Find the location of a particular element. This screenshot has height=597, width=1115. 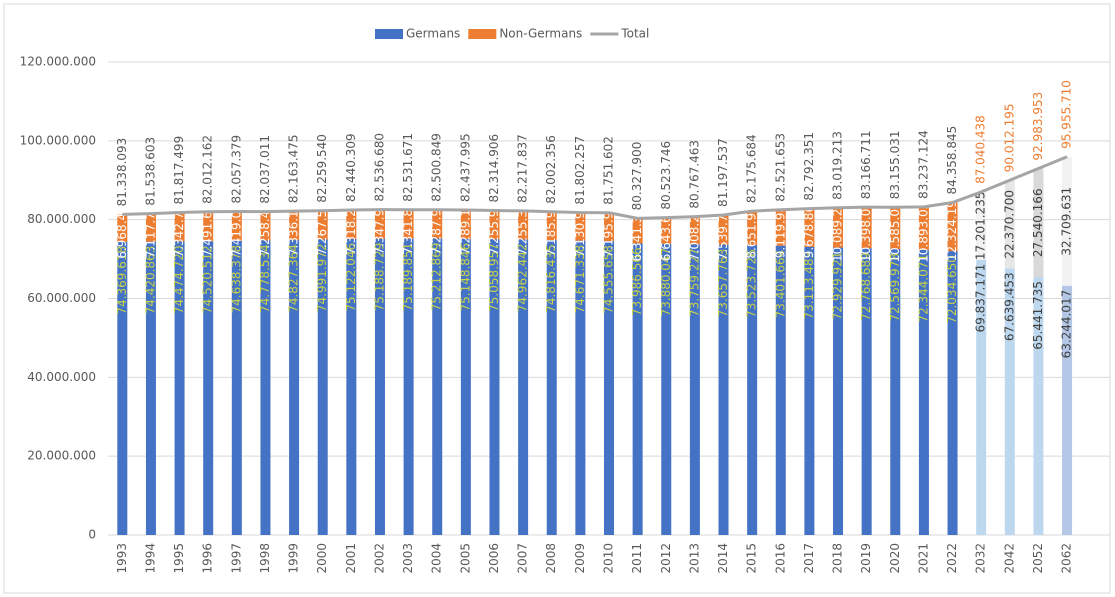

value-label-non-germans: 32.709.631 is located at coordinates (1067, 221).